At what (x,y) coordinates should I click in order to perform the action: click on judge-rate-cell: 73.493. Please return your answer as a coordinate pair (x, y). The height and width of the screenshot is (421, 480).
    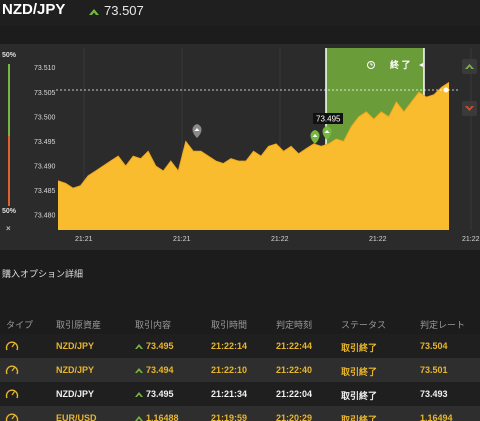
    Looking at the image, I should click on (434, 394).